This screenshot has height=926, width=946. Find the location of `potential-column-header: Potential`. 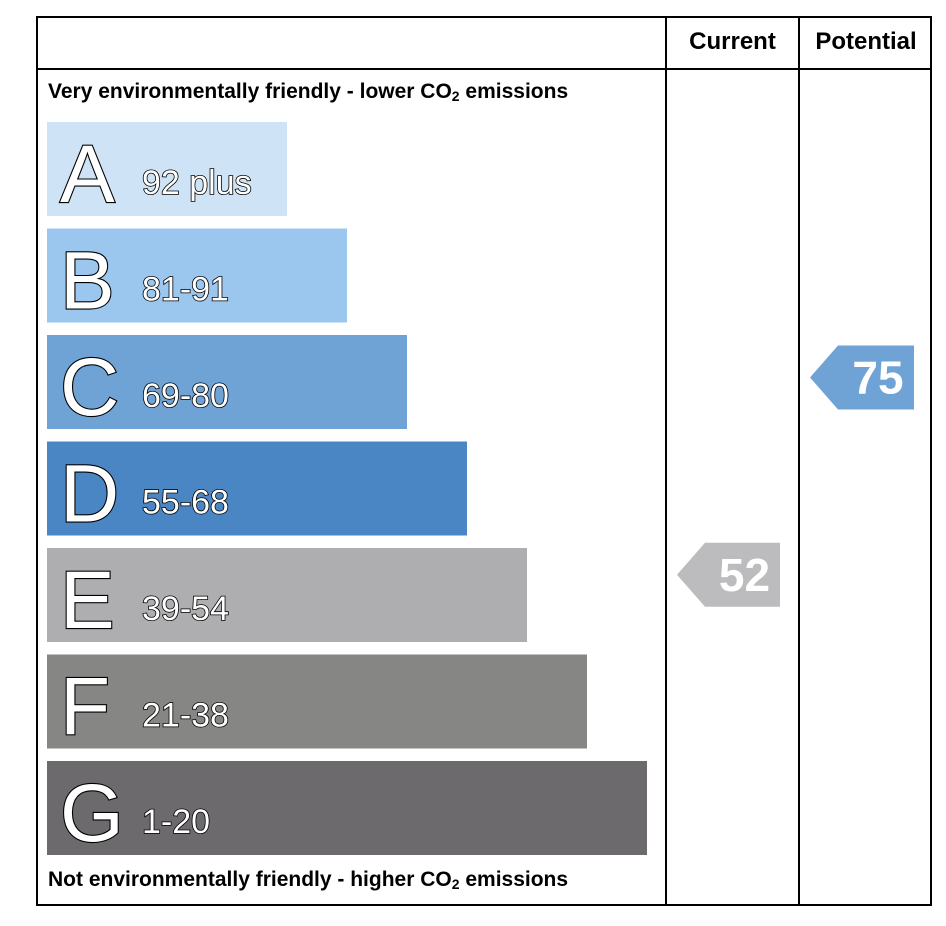

potential-column-header: Potential is located at coordinates (866, 41).